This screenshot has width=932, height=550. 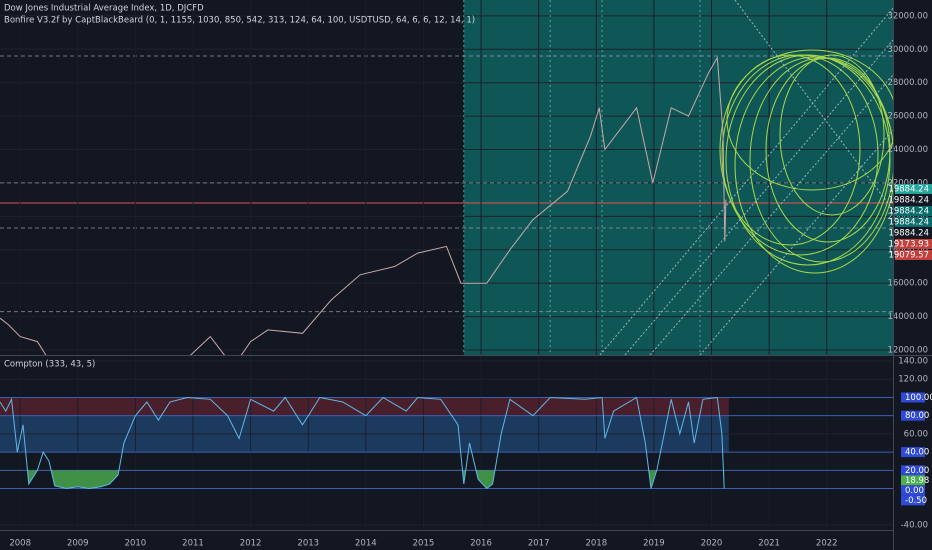 What do you see at coordinates (907, 117) in the screenshot?
I see `y-tick-label: 26000.00` at bounding box center [907, 117].